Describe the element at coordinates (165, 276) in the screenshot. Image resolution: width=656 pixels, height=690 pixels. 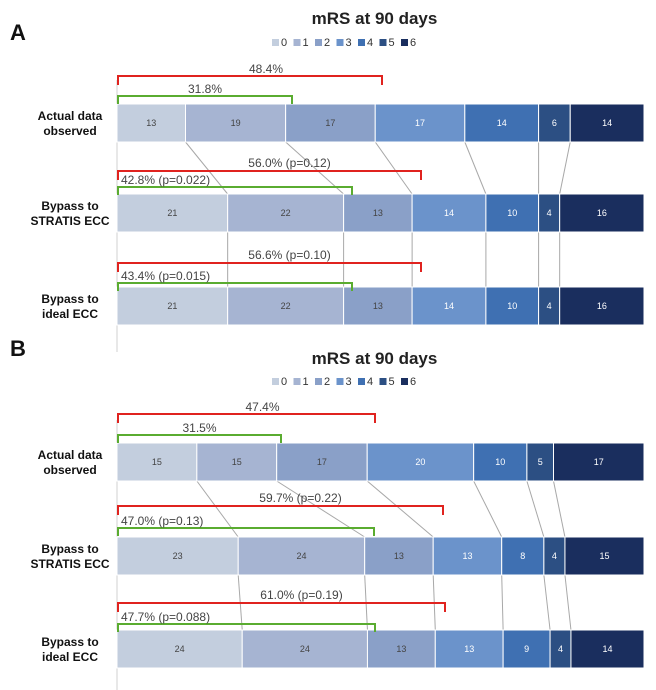
I see `green-bracket-label: 43.4% (p=0.015)` at that location.